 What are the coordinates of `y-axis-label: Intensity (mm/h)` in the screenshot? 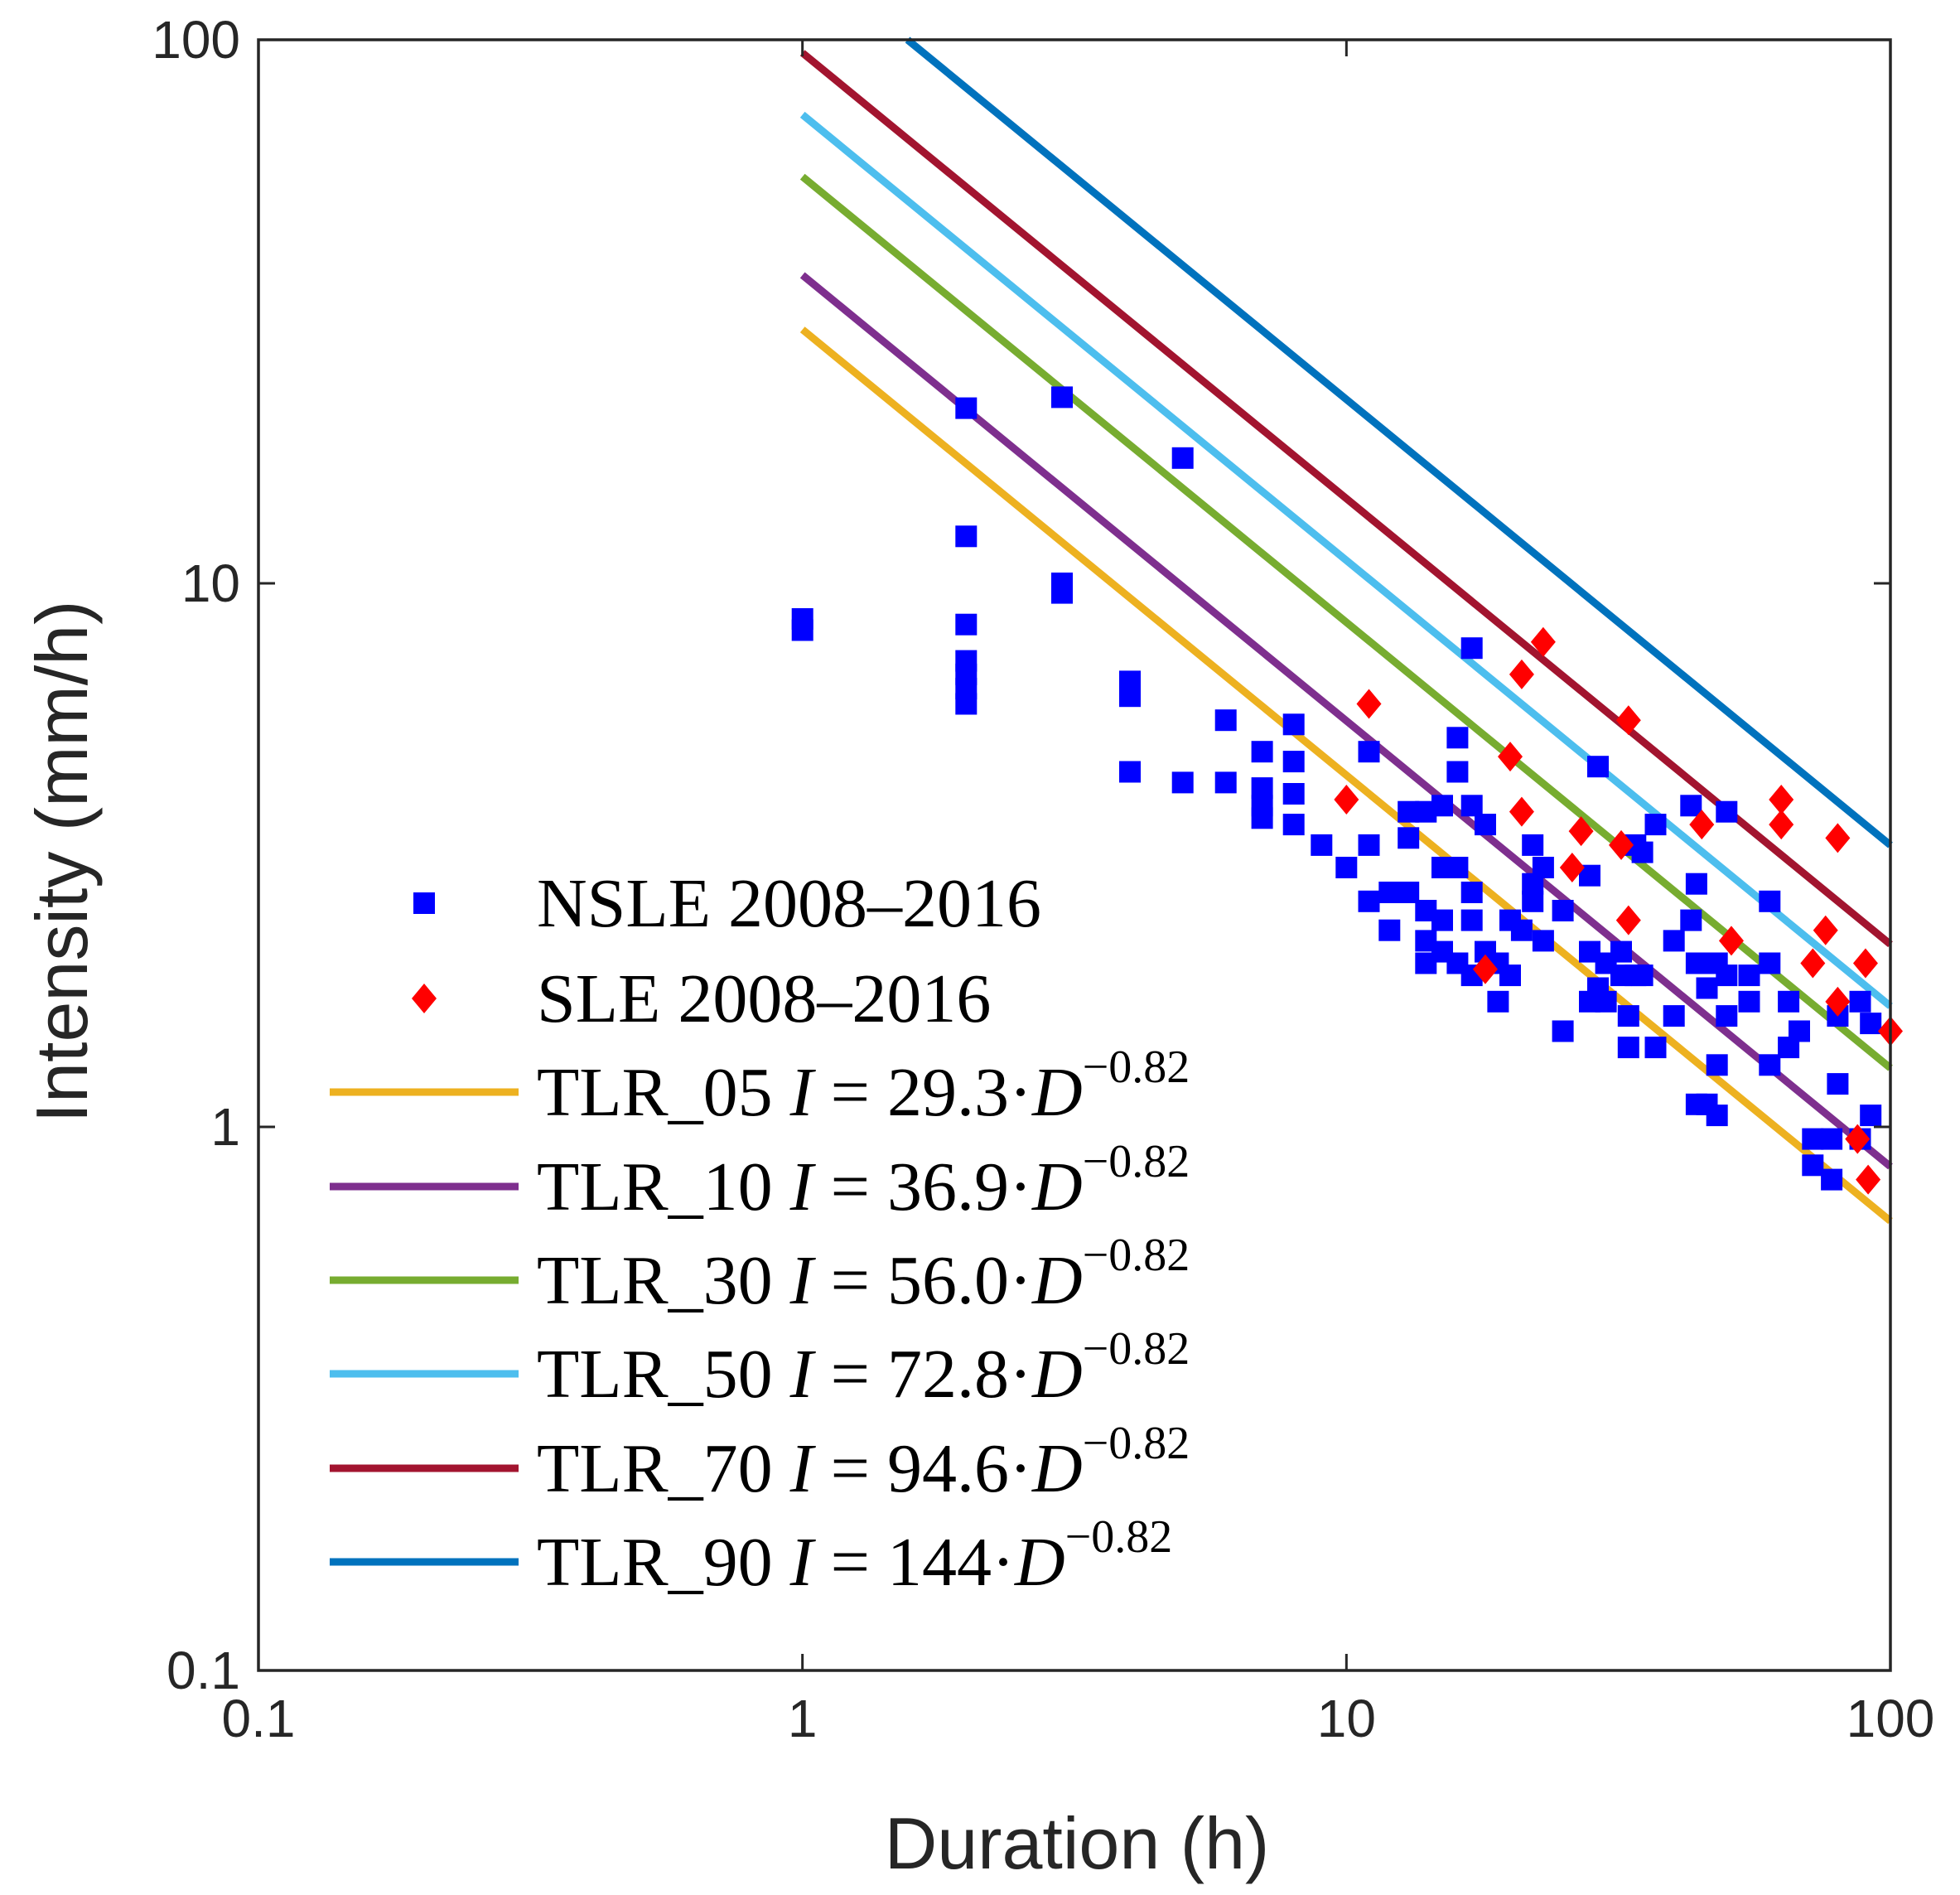 It's located at (62, 862).